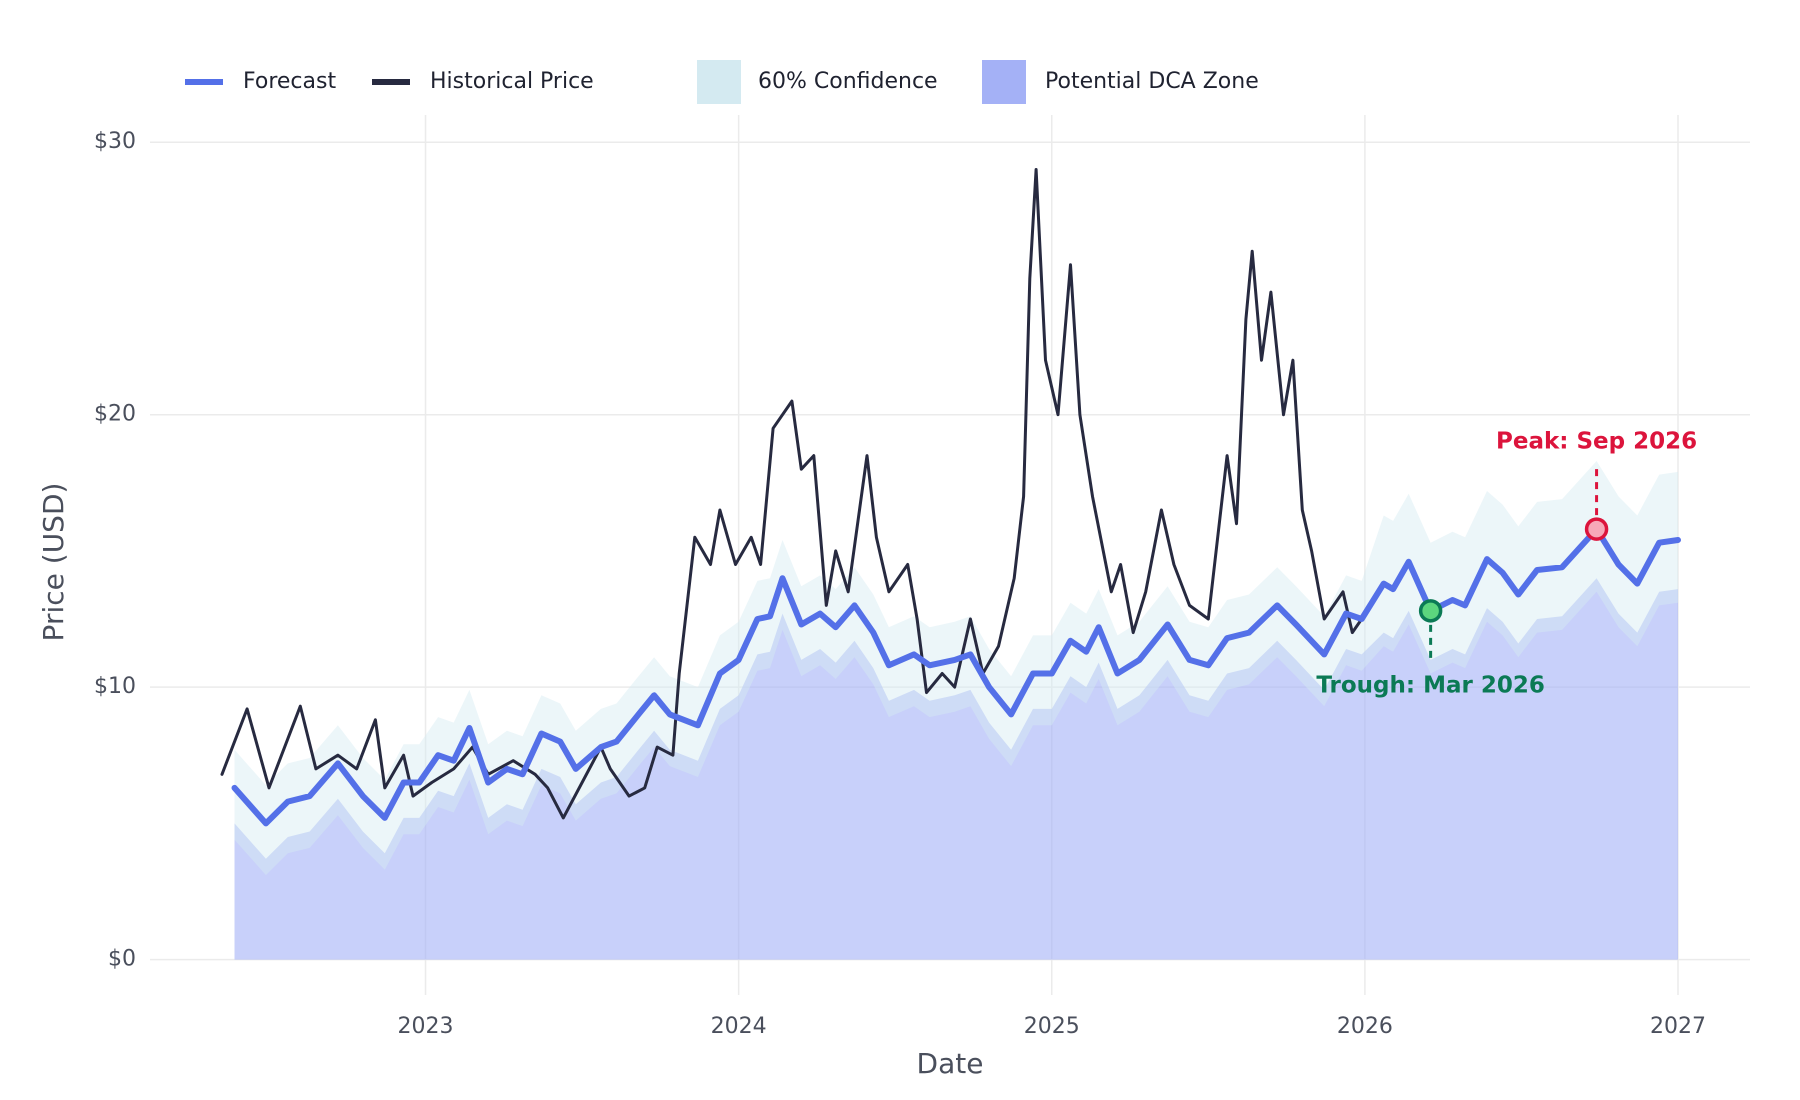  I want to click on y-tick-label: $30, so click(115, 141).